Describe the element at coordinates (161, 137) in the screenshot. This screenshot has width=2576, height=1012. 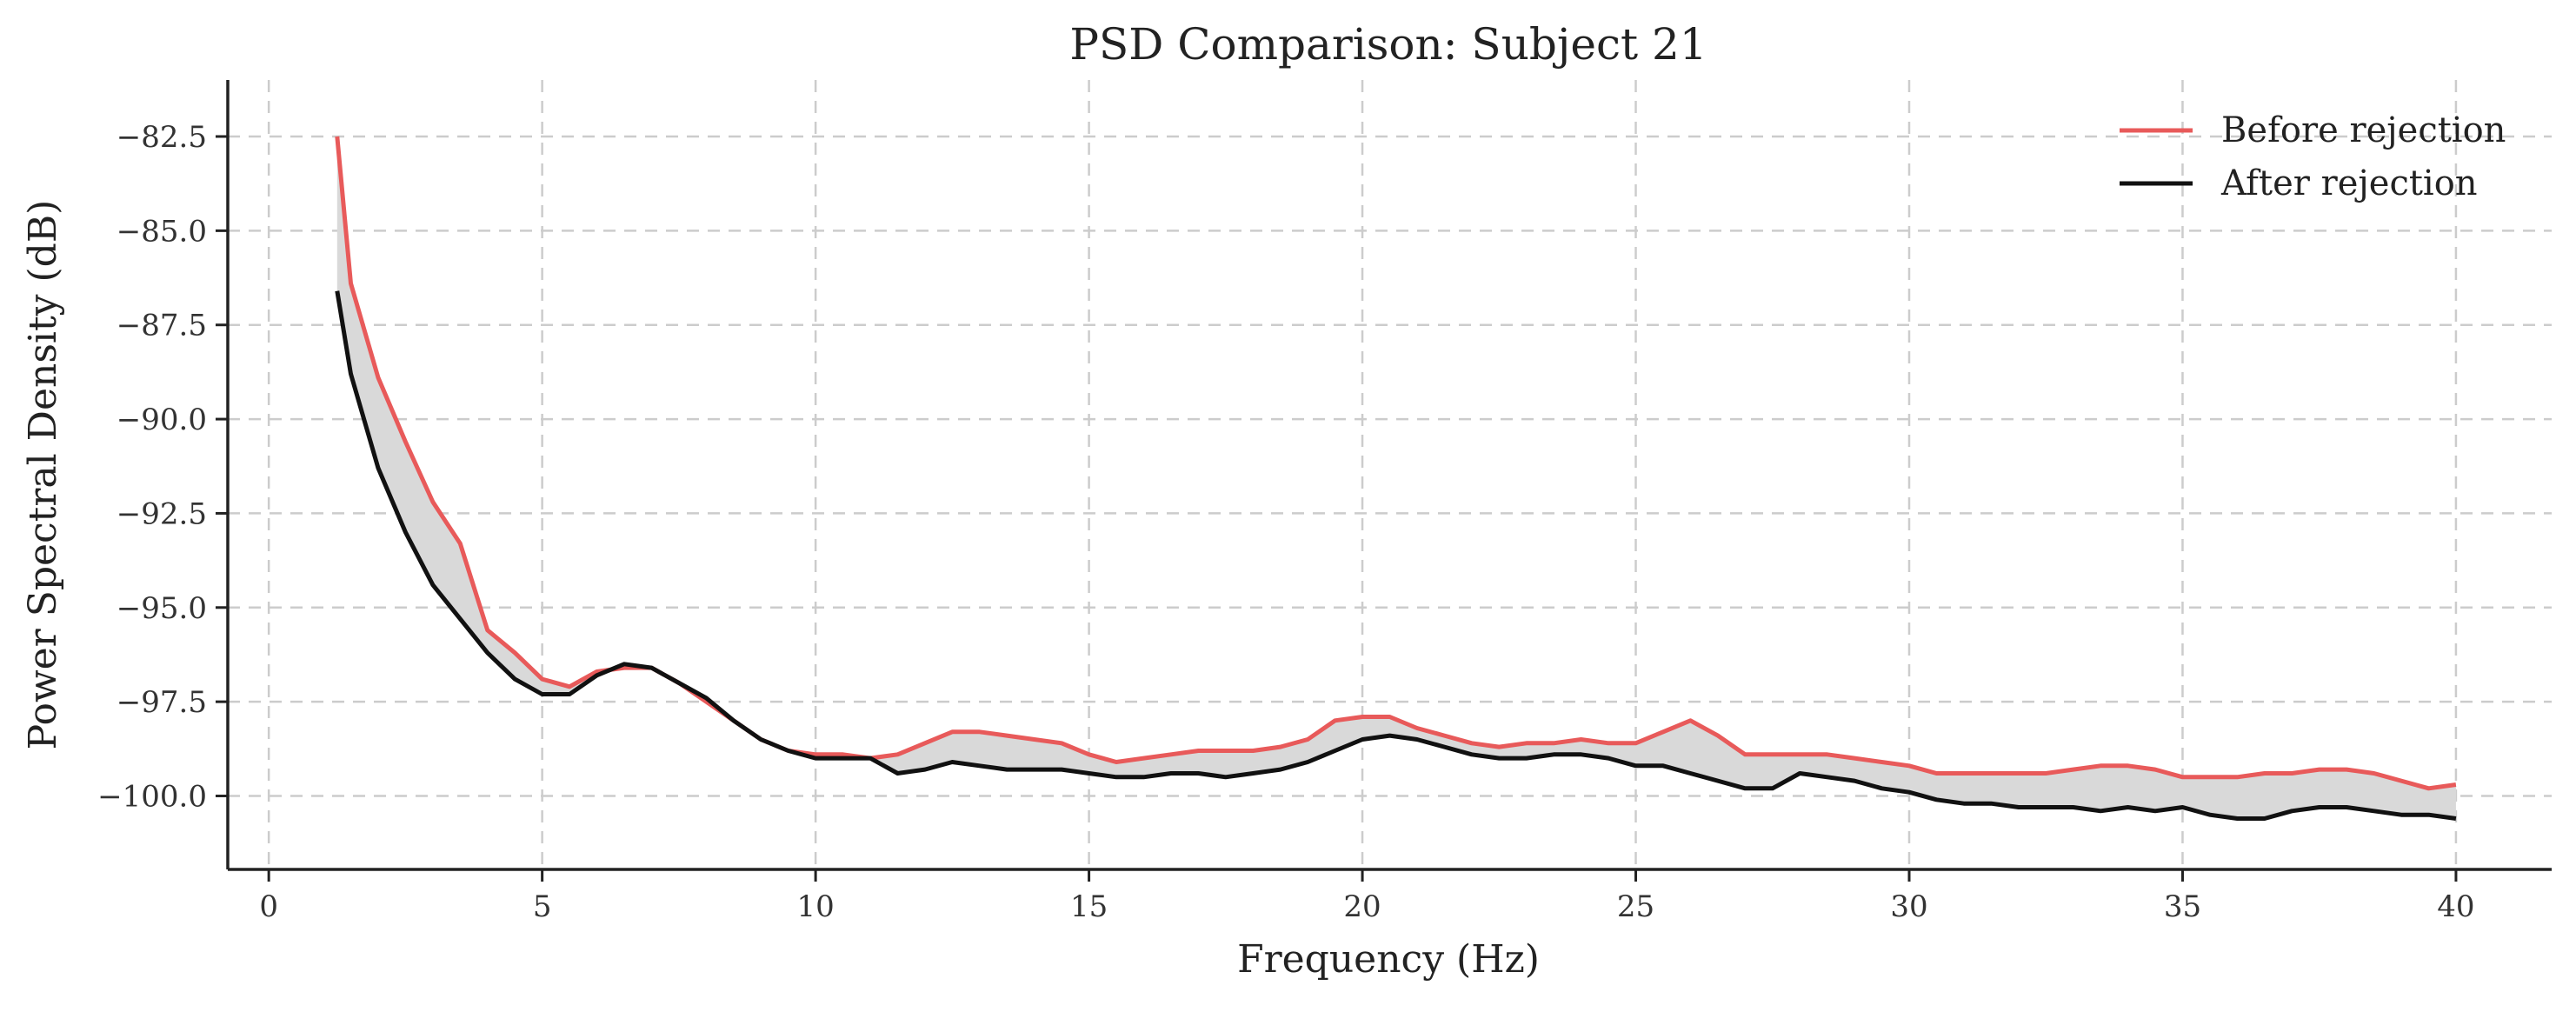
I see `y-tick-label: −82.5` at that location.